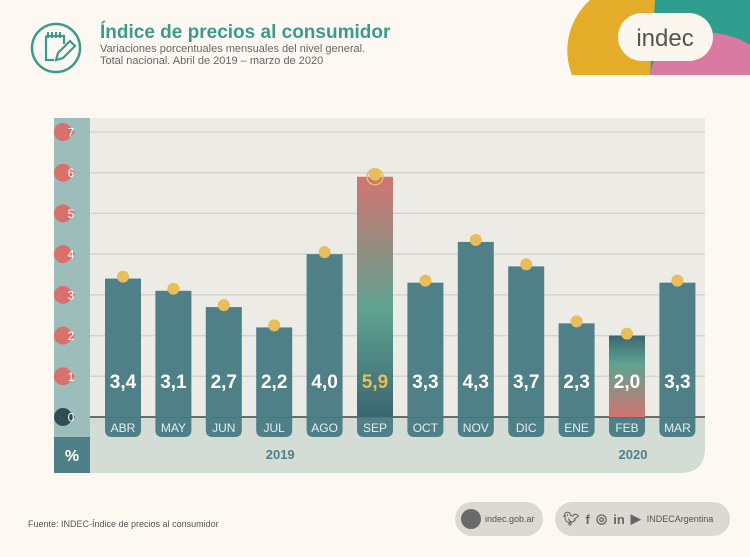 This screenshot has height=557, width=750. I want to click on social-links: 🐦︎ f ◎ in ▶ INDECArgentina, so click(642, 519).